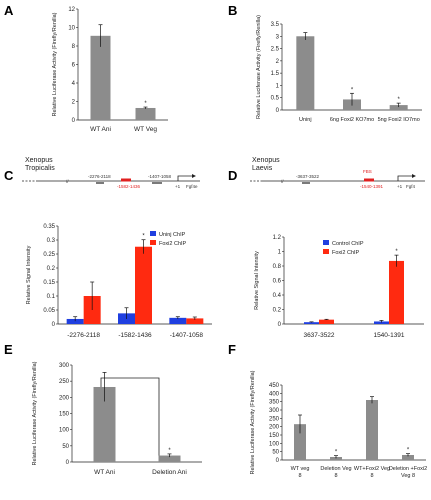 The image size is (431, 500). What do you see at coordinates (257, 280) in the screenshot?
I see `chart-d-ylabel: Relative Signal Intensity` at bounding box center [257, 280].